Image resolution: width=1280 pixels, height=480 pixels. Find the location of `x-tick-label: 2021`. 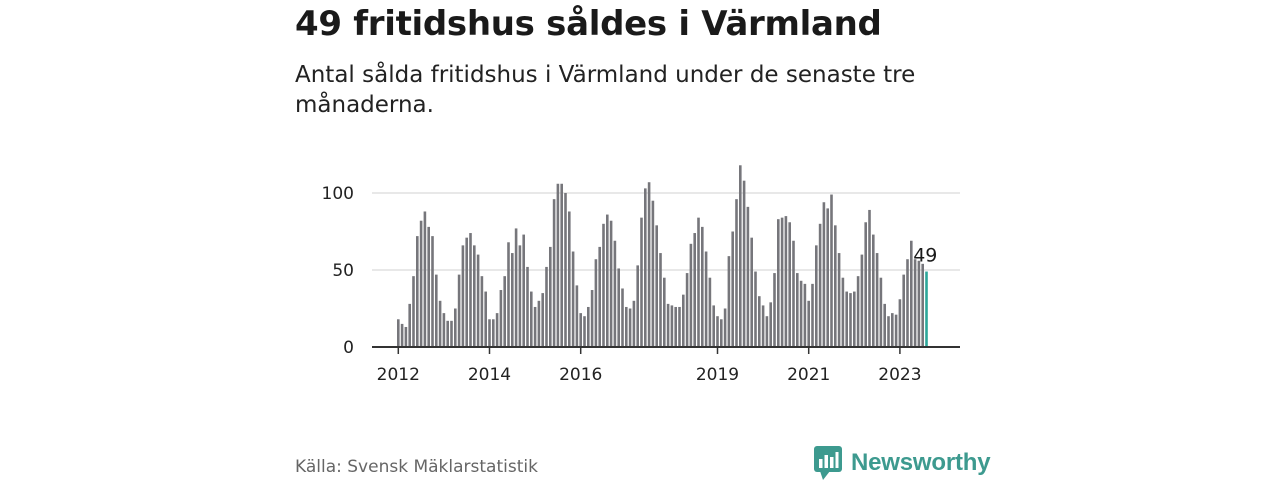

x-tick-label: 2021 is located at coordinates (808, 375).